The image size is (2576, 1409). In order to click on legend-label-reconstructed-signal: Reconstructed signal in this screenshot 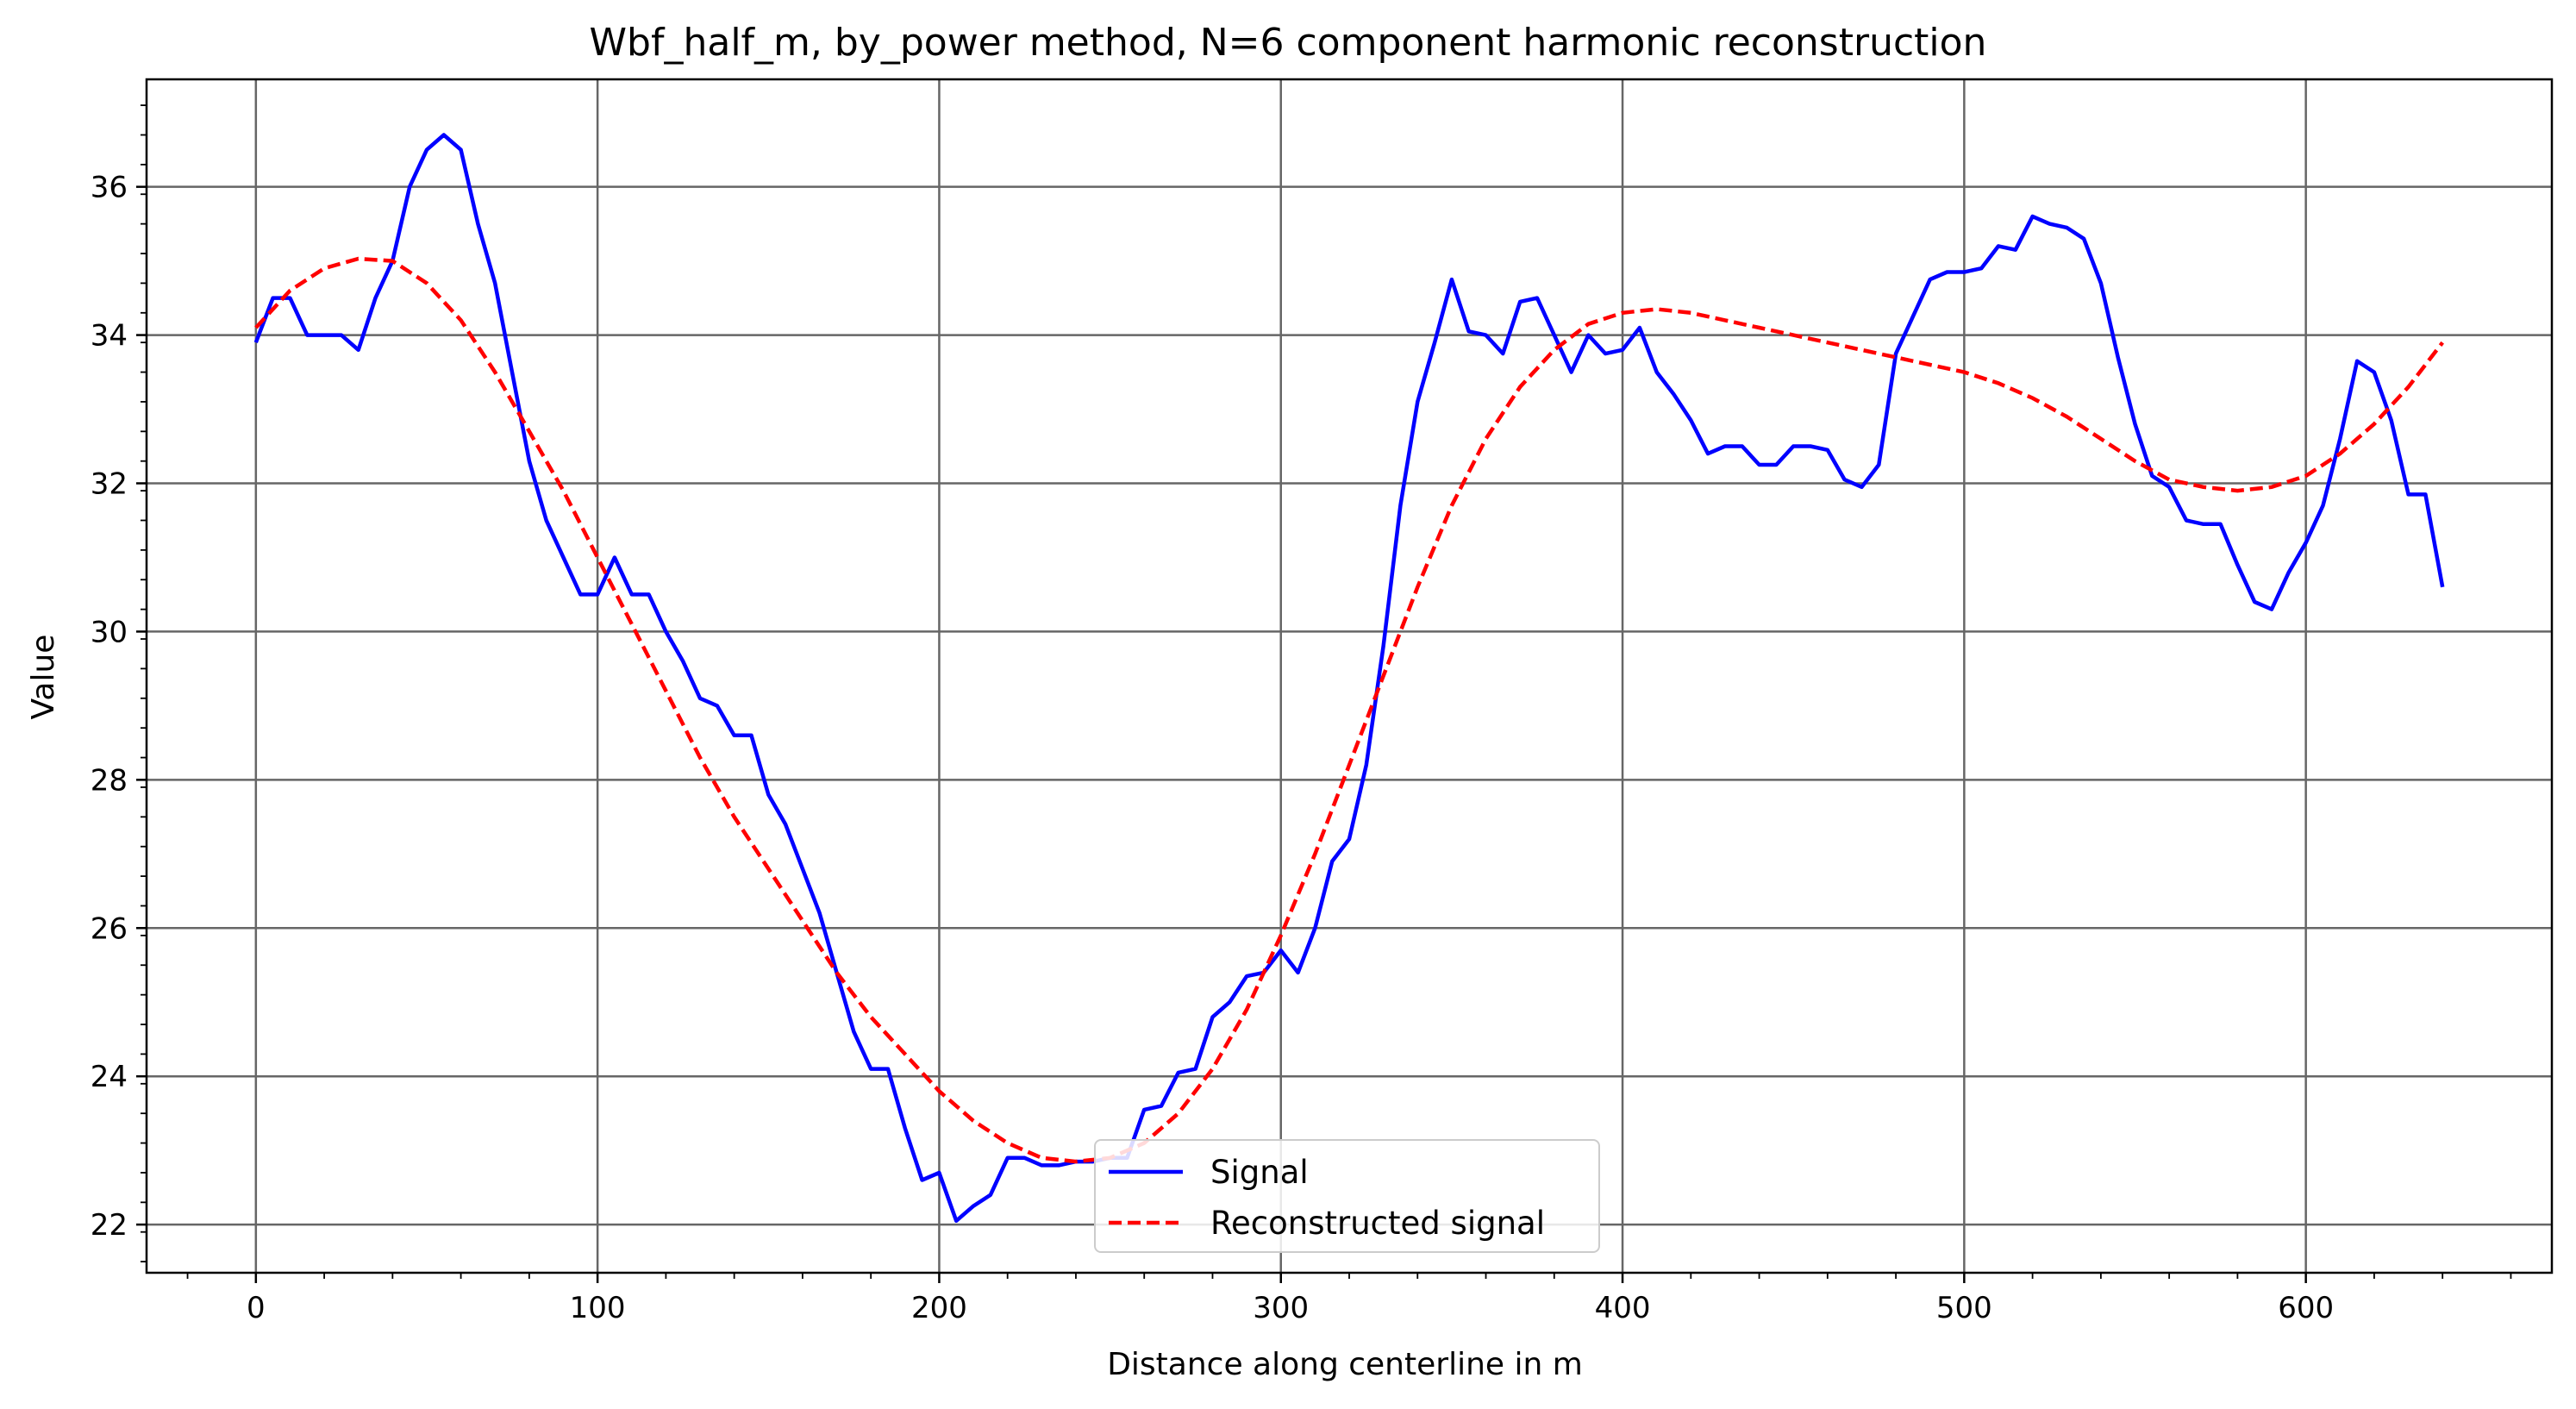, I will do `click(1378, 1223)`.